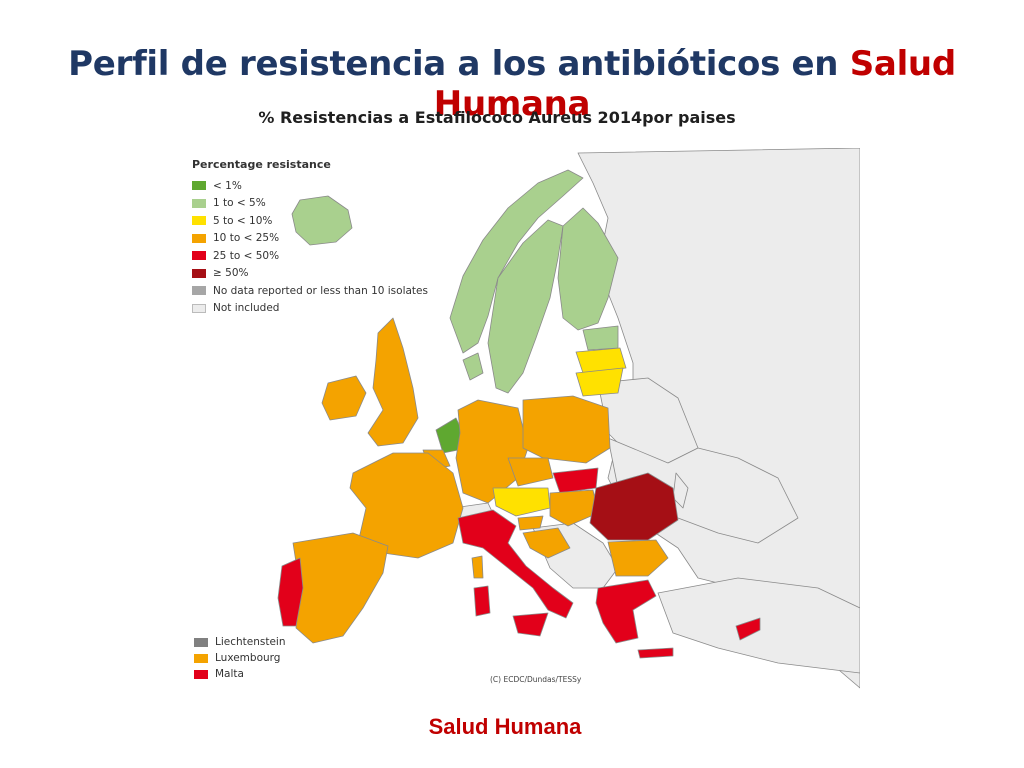 The width and height of the screenshot is (1024, 768). Describe the element at coordinates (310, 309) in the screenshot. I see `legend-item-notincluded: Not included` at that location.